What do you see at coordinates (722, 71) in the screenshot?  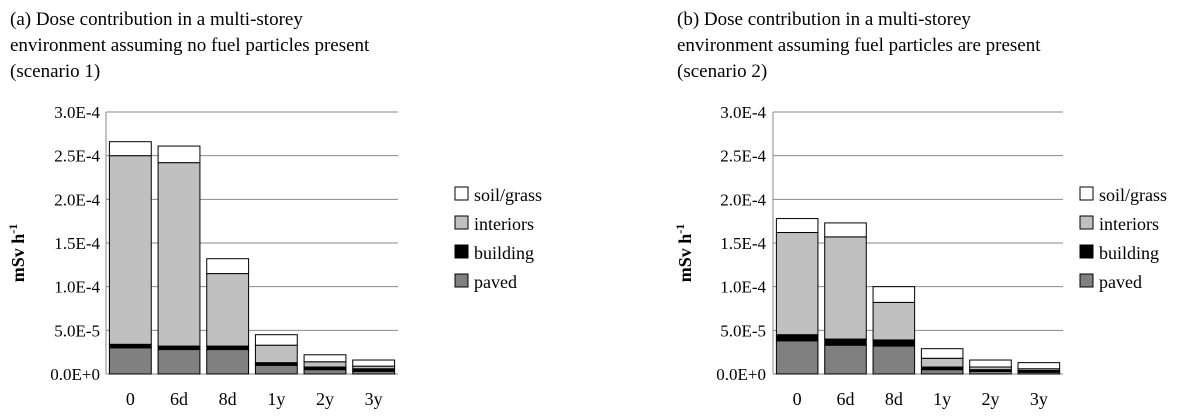 I see `chart-title-line: (scenario 2)` at bounding box center [722, 71].